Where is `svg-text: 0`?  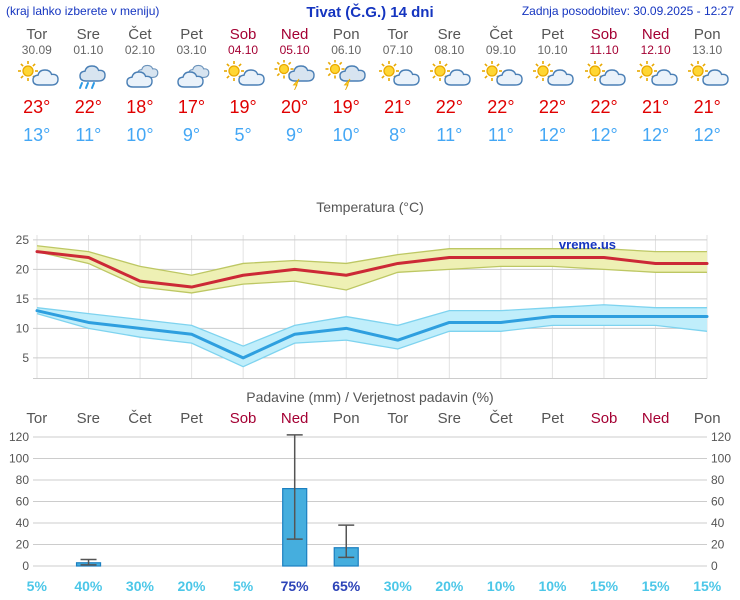 svg-text: 0 is located at coordinates (714, 566).